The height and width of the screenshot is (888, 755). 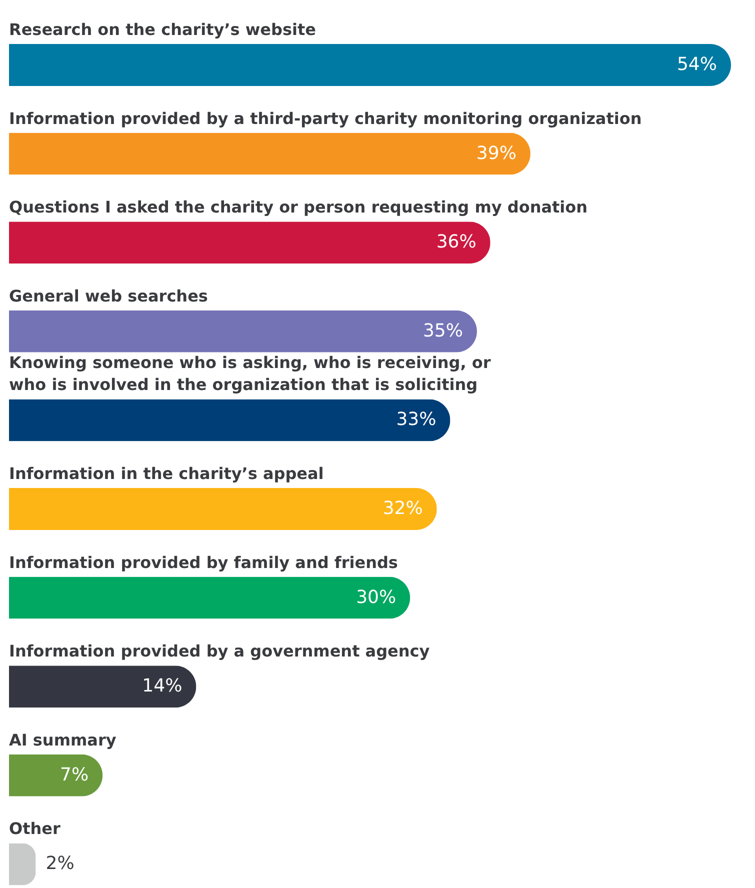 I want to click on data-label: 14%, so click(x=162, y=686).